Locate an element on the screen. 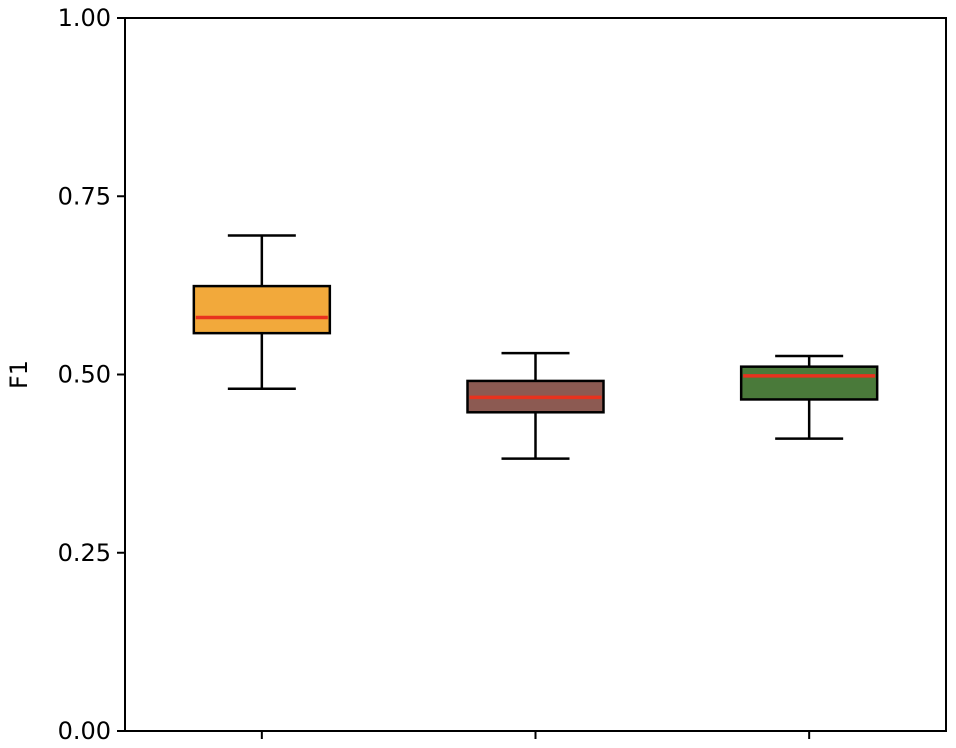 This screenshot has height=748, width=956. y-axis: 0.00 0.25 0.50 0.75 1.00 is located at coordinates (91, 374).